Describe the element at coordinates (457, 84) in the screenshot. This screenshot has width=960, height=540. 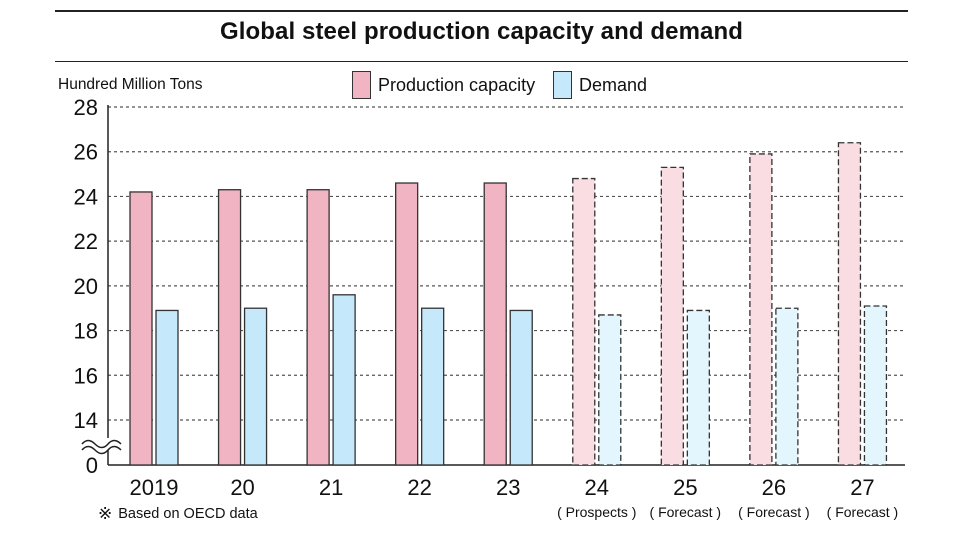
I see `legend-label-production-capacity: Production capacity` at that location.